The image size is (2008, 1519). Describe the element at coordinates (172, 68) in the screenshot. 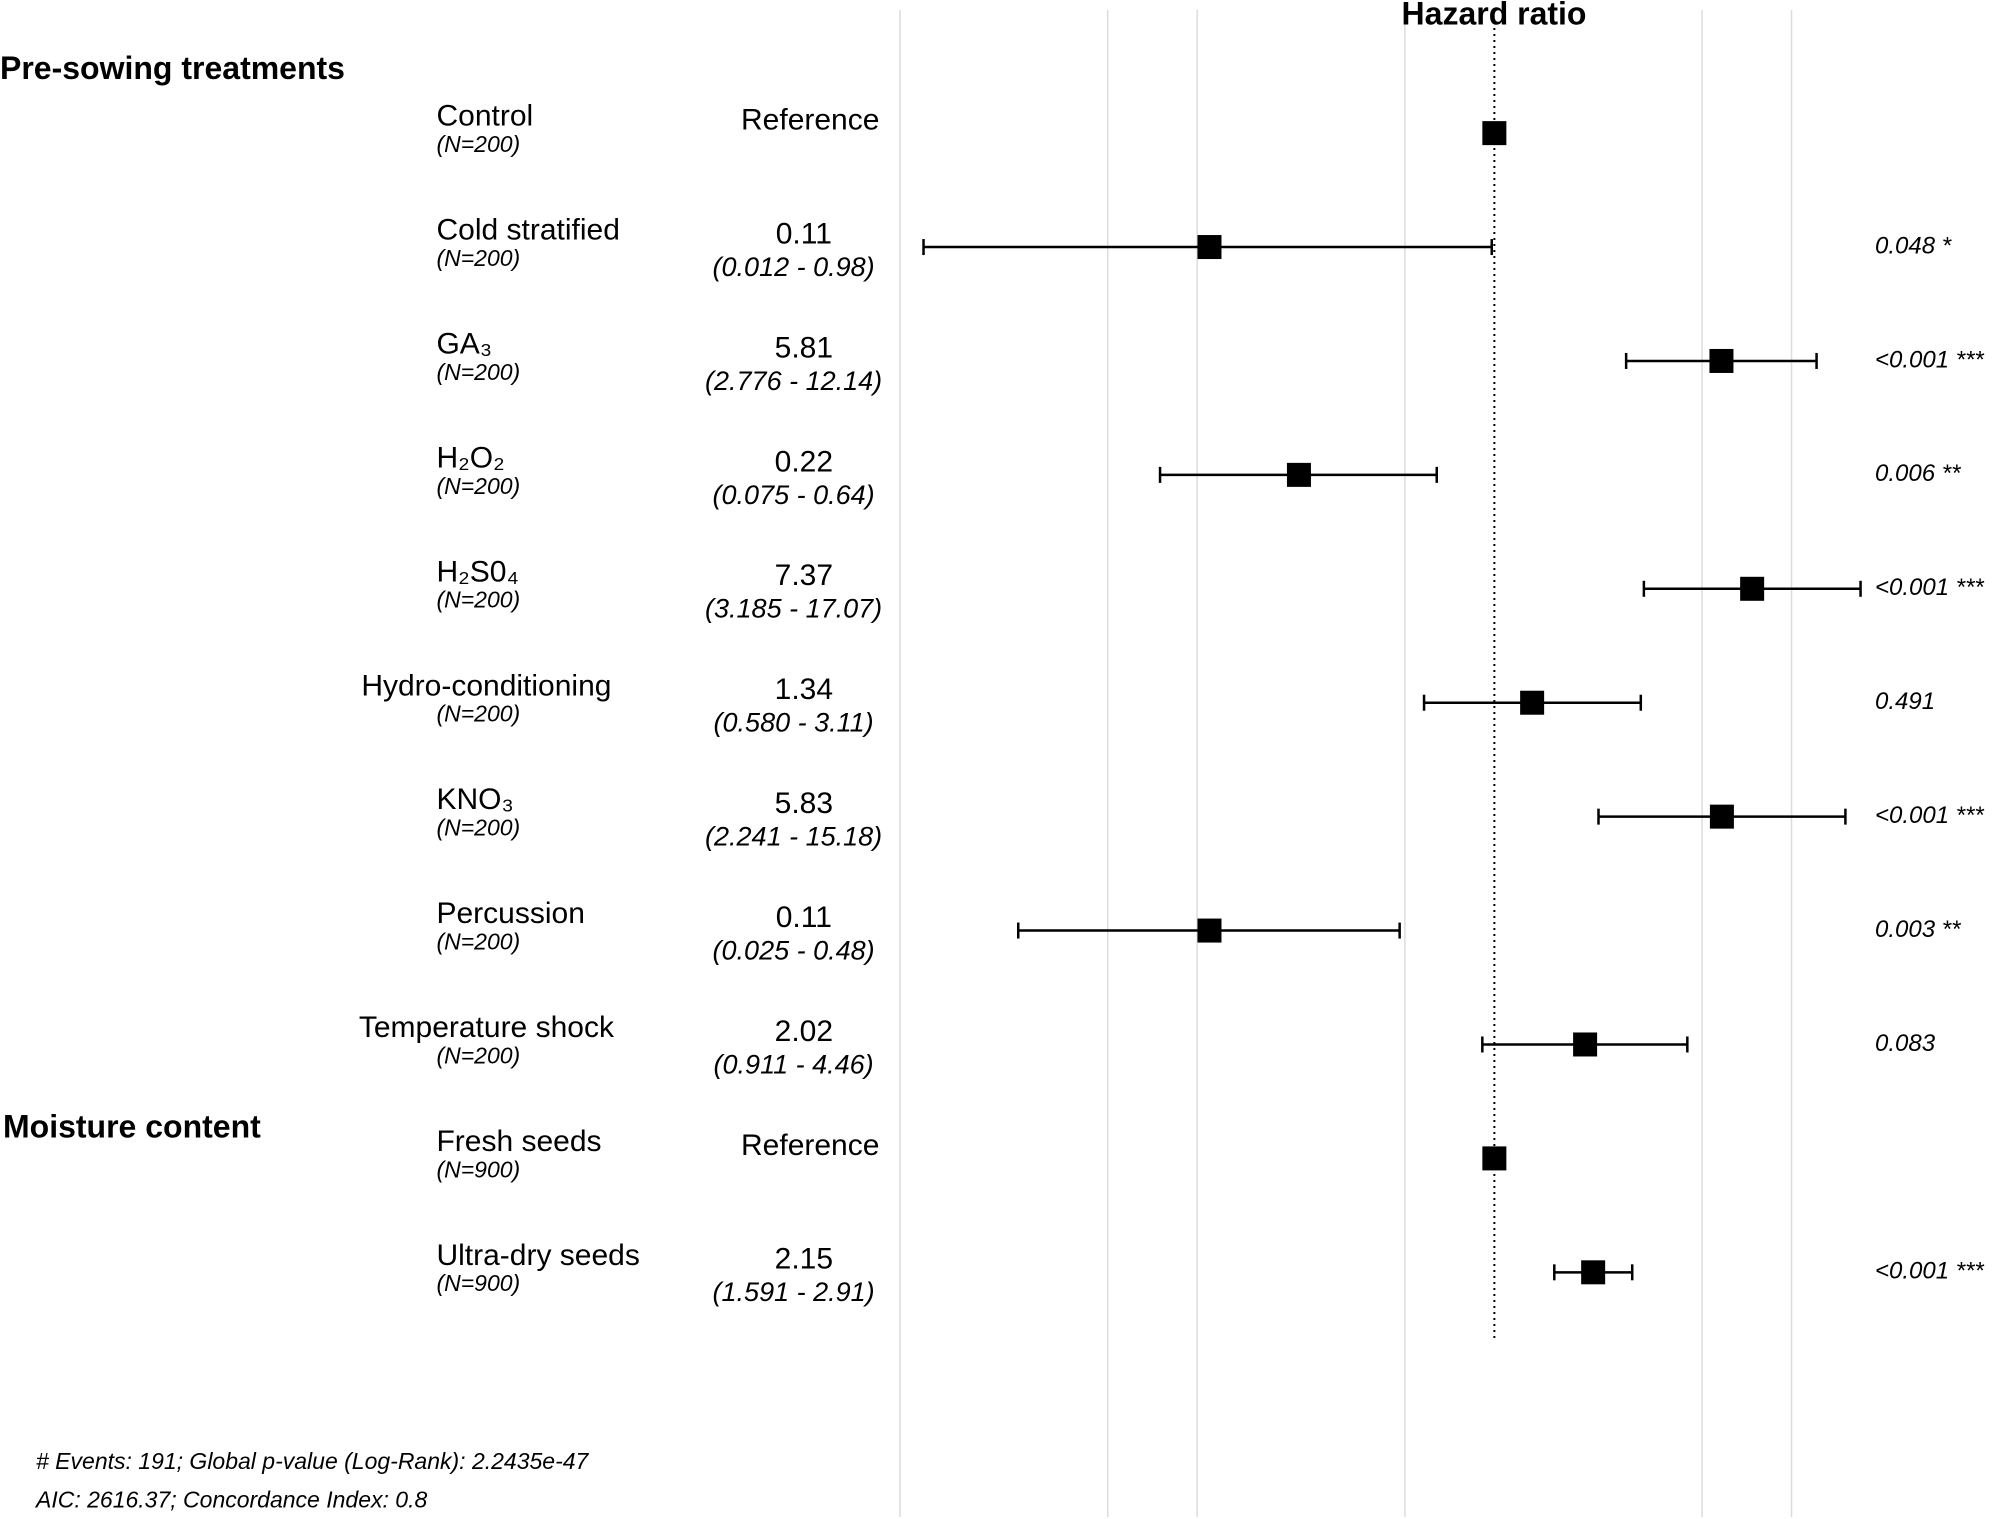

I see `group-header: Pre-sowing treatments` at that location.